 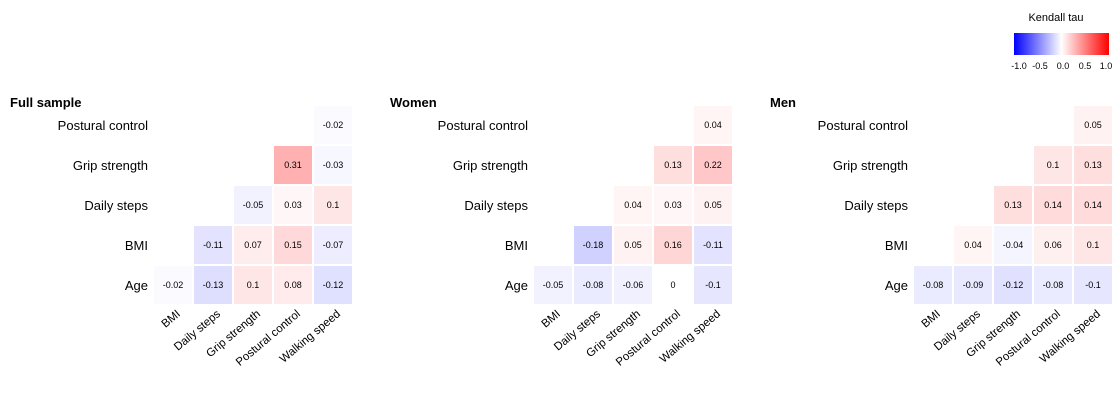 What do you see at coordinates (253, 245) in the screenshot?
I see `cell-value-label: 0.07` at bounding box center [253, 245].